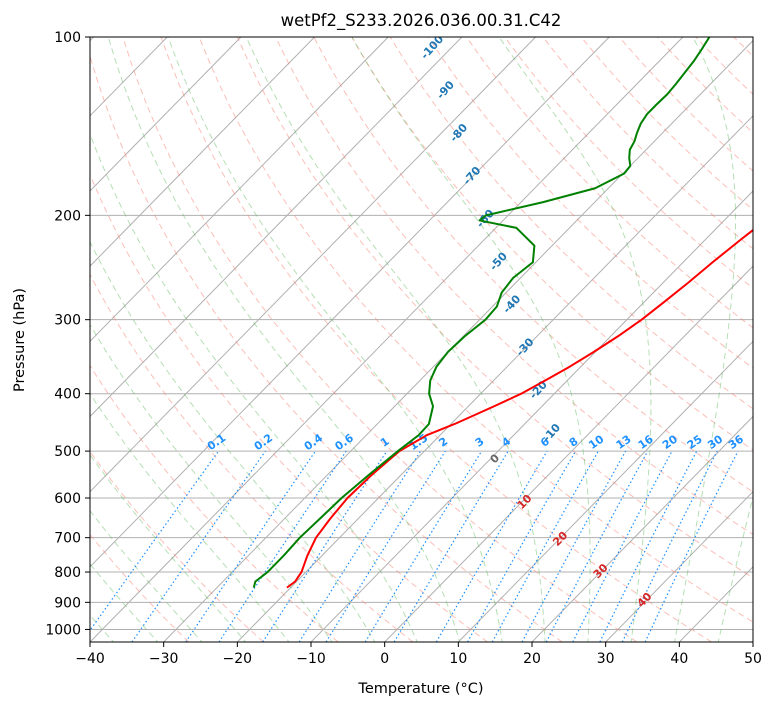 Image resolution: width=775 pixels, height=708 pixels. What do you see at coordinates (67, 603) in the screenshot?
I see `y-tick-label: 900` at bounding box center [67, 603].